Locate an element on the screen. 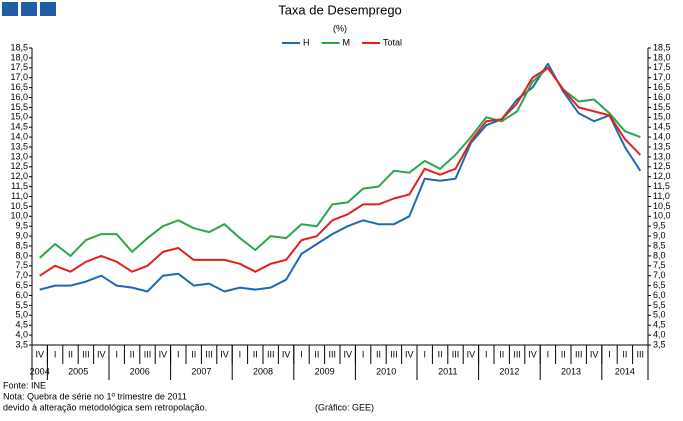  y2-tick-label: 6,5 is located at coordinates (659, 285).